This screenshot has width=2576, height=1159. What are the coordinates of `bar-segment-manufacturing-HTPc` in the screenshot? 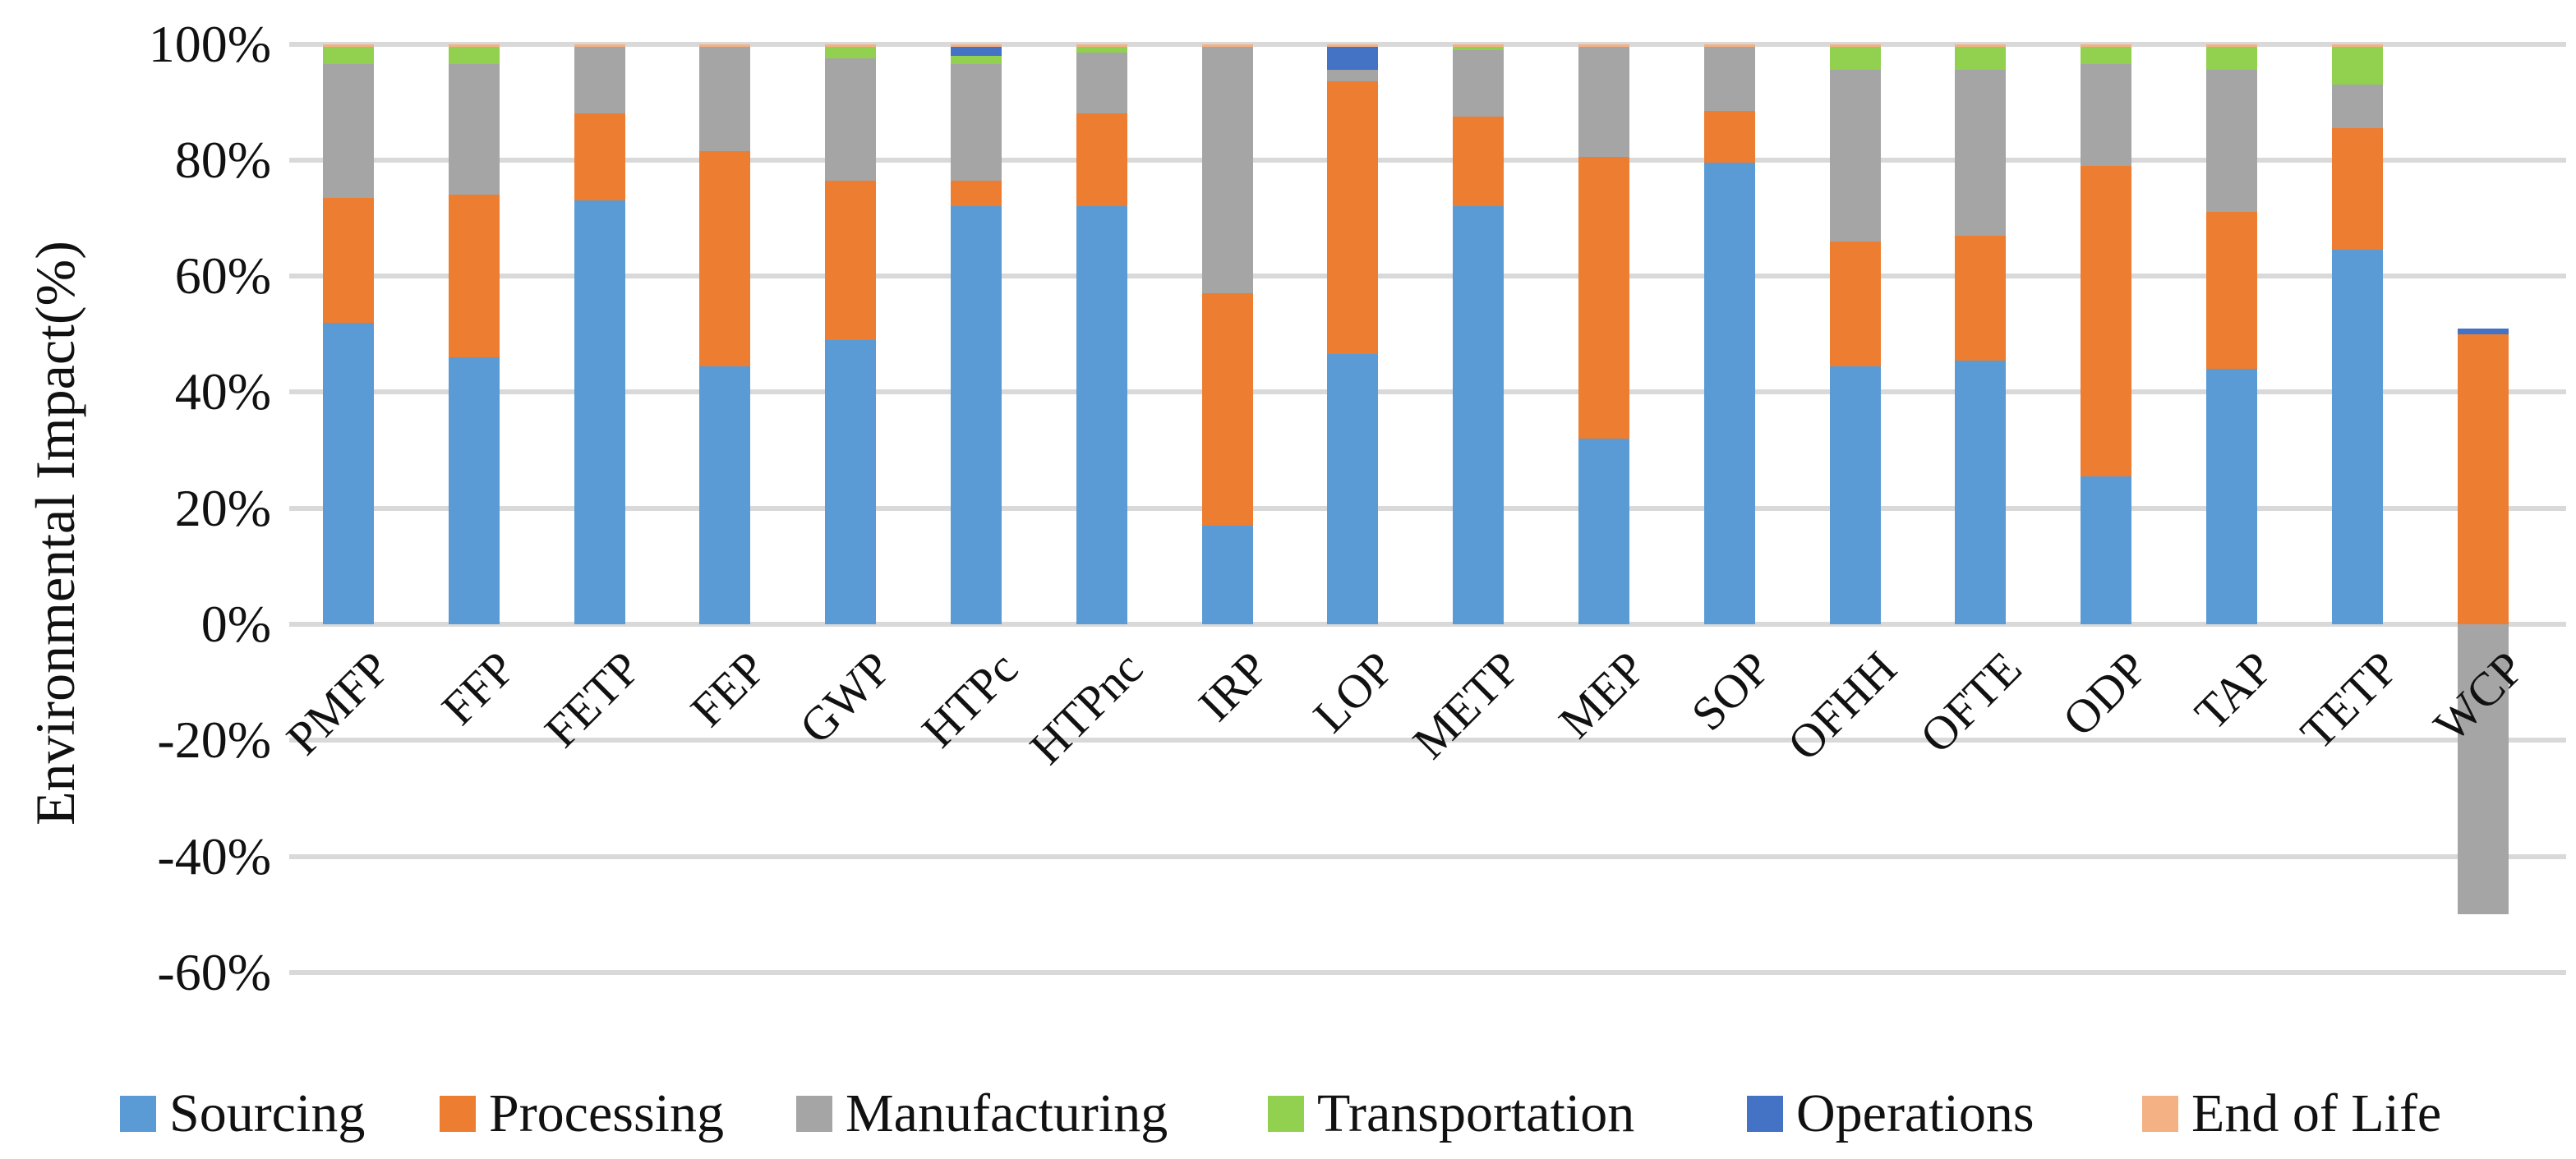 It's located at (976, 122).